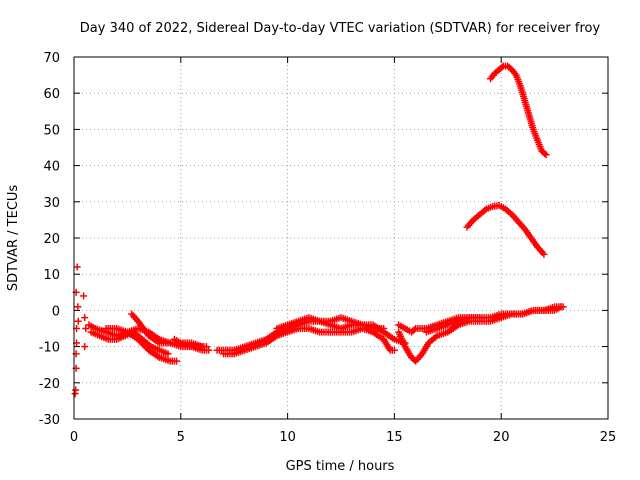  I want to click on series-track-h, so click(330, 323).